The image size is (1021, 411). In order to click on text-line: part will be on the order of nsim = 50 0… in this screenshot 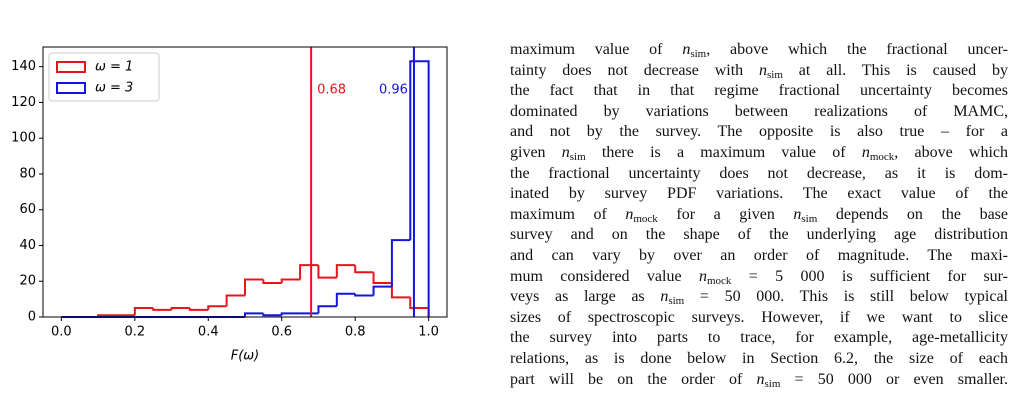, I will do `click(759, 380)`.